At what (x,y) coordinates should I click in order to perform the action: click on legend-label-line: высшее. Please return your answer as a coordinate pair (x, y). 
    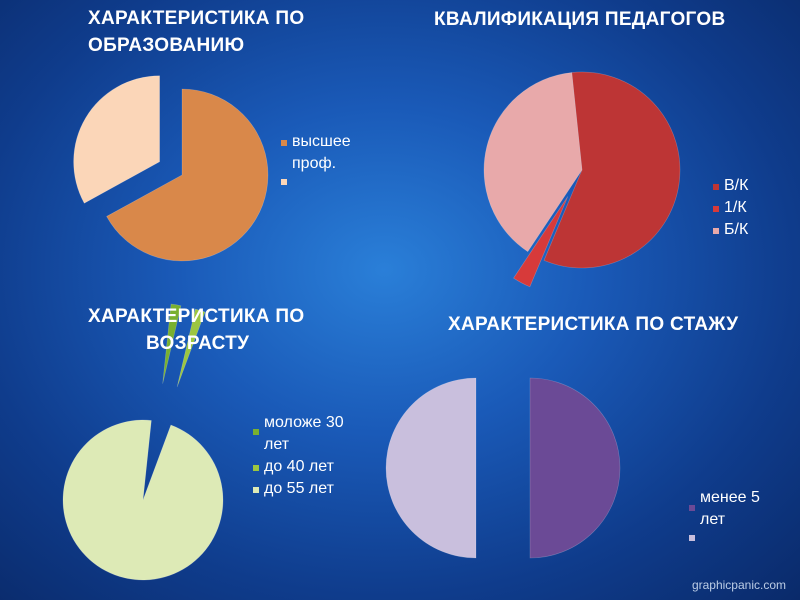
    Looking at the image, I should click on (321, 141).